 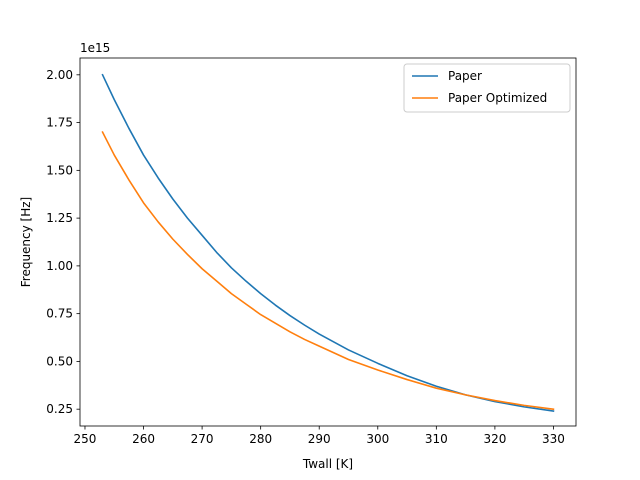 What do you see at coordinates (465, 76) in the screenshot?
I see `legend-label-paper: Paper` at bounding box center [465, 76].